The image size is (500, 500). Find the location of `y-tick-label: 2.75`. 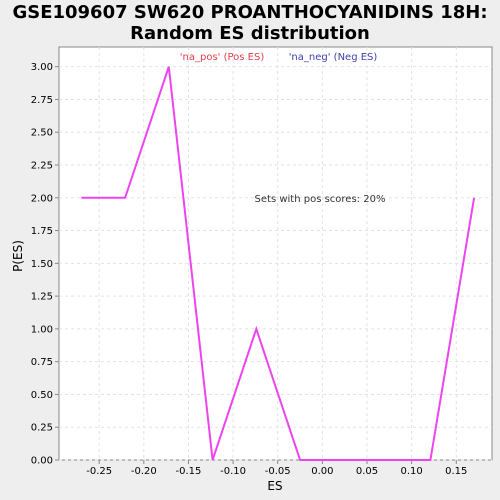

y-tick-label: 2.75 is located at coordinates (42, 100).